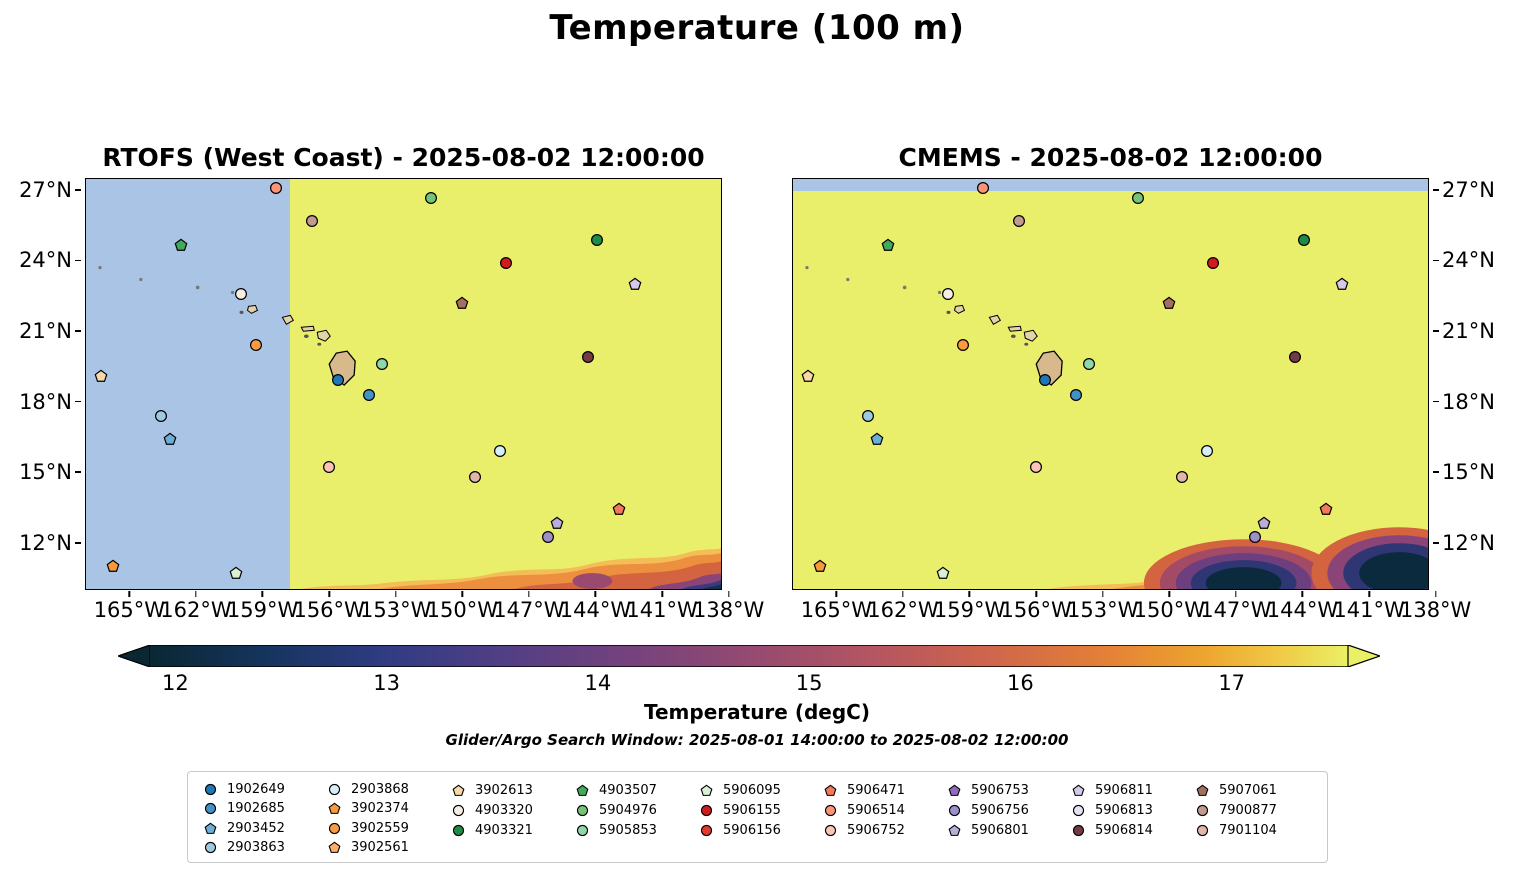 This screenshot has width=1514, height=889. I want to click on colorbar-gradient-bar, so click(749, 656).